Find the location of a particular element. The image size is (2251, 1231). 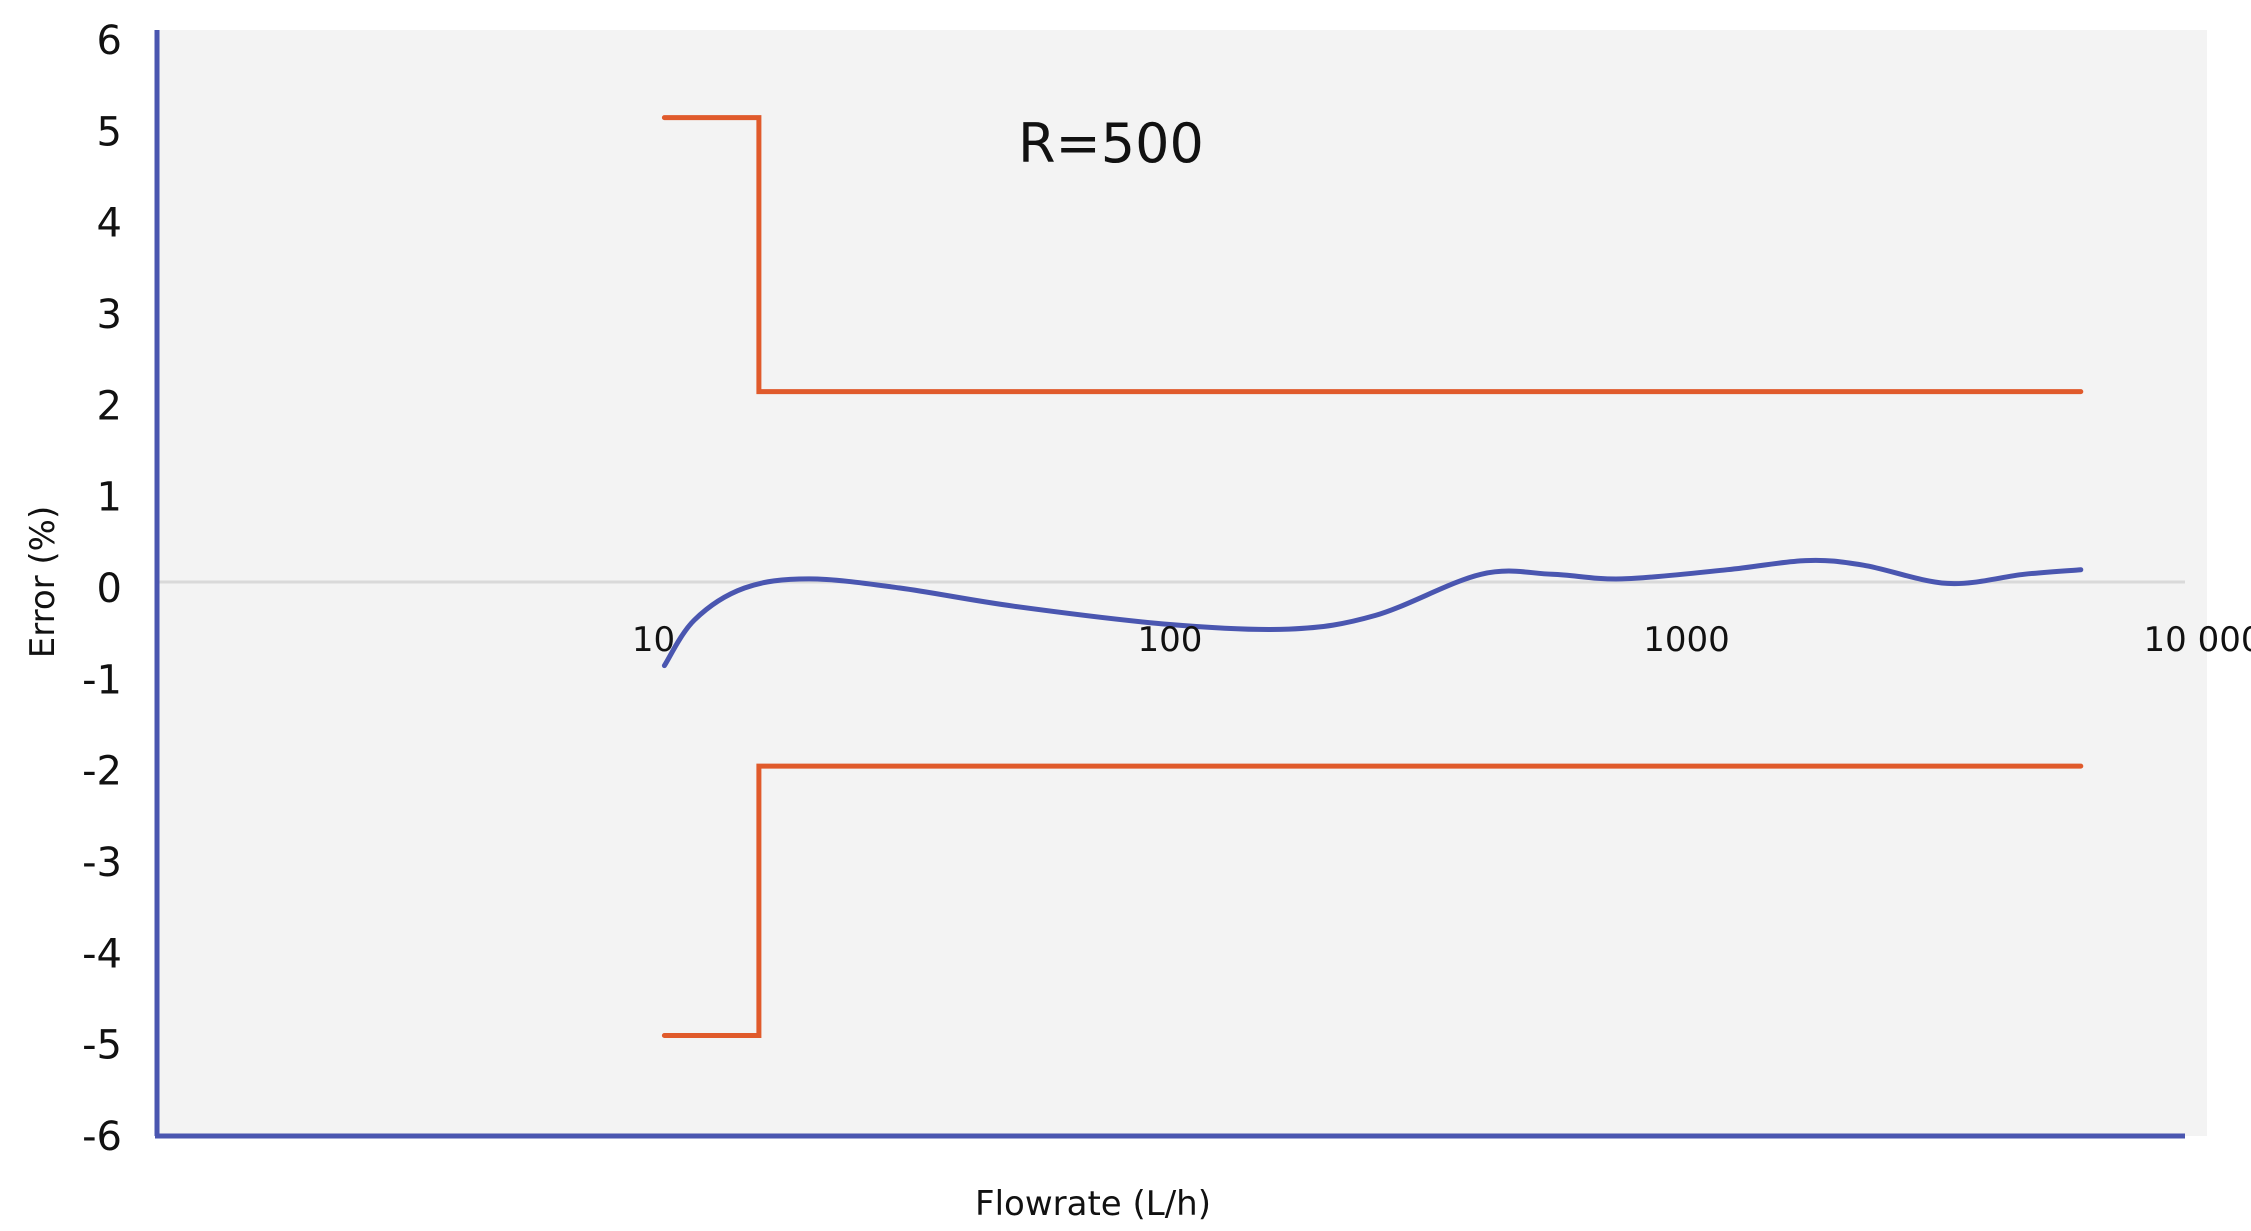

r-ratio-annotation: R=500 is located at coordinates (1111, 143).